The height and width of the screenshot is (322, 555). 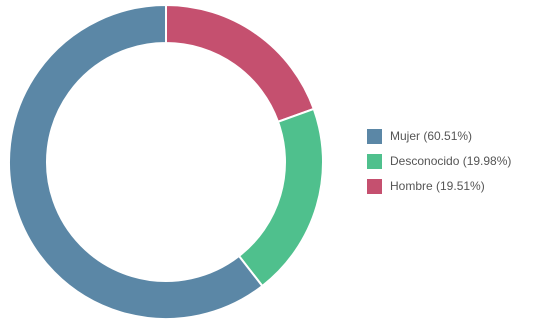 I want to click on legend-item-mujer: Mujer (60.51%), so click(x=439, y=136).